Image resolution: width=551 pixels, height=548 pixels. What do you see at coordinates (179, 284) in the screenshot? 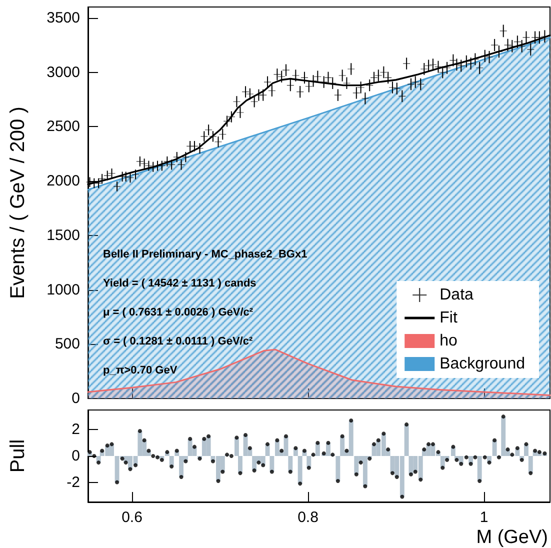
I see `annotation: Yield = ( 14542 ± 1131 ) cands` at bounding box center [179, 284].